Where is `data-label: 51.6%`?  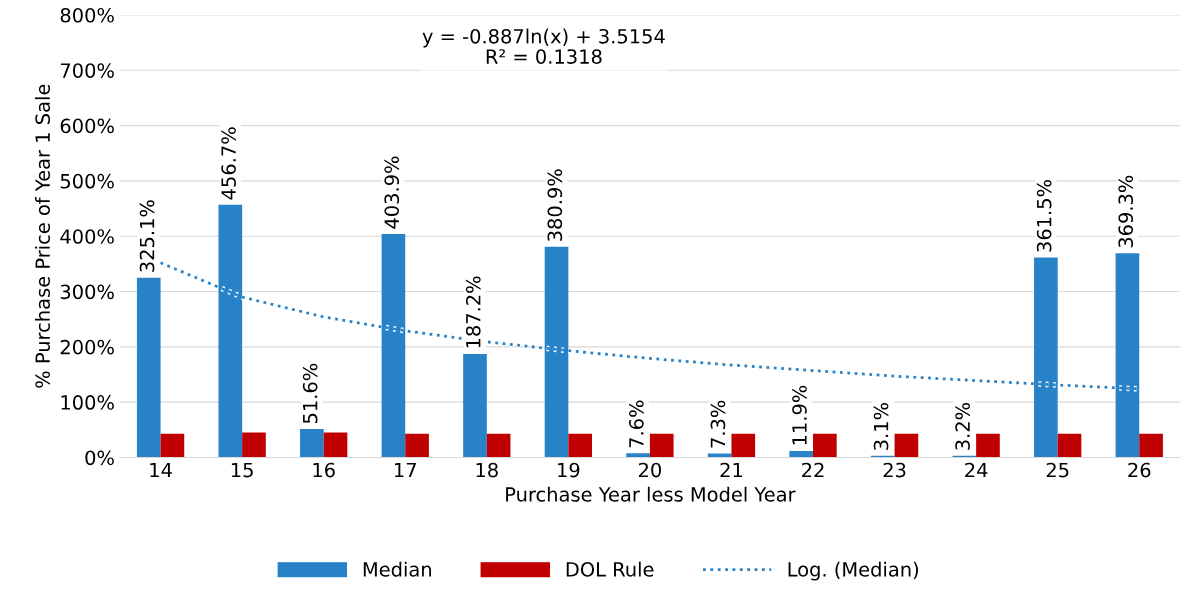 data-label: 51.6% is located at coordinates (310, 393).